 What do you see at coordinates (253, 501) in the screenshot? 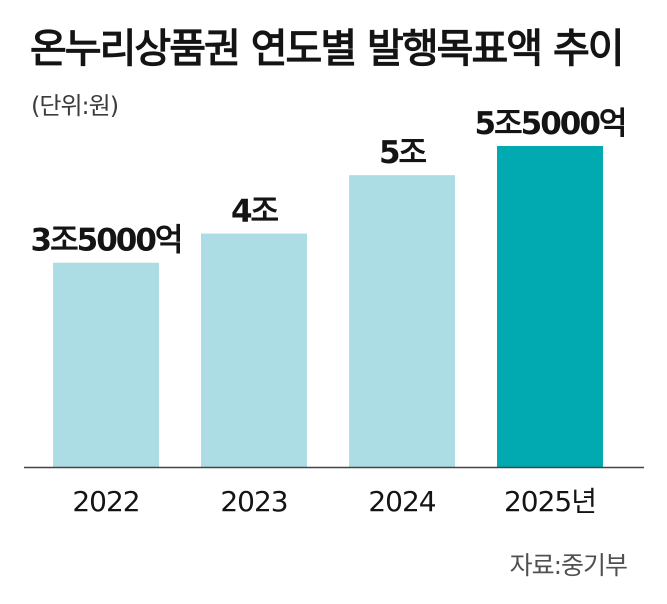
I see `x-tick-label: 2023` at bounding box center [253, 501].